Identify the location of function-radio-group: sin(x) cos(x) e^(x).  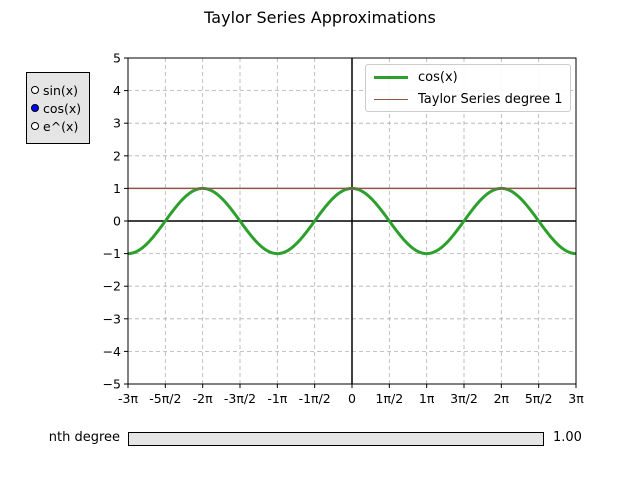
(58, 108).